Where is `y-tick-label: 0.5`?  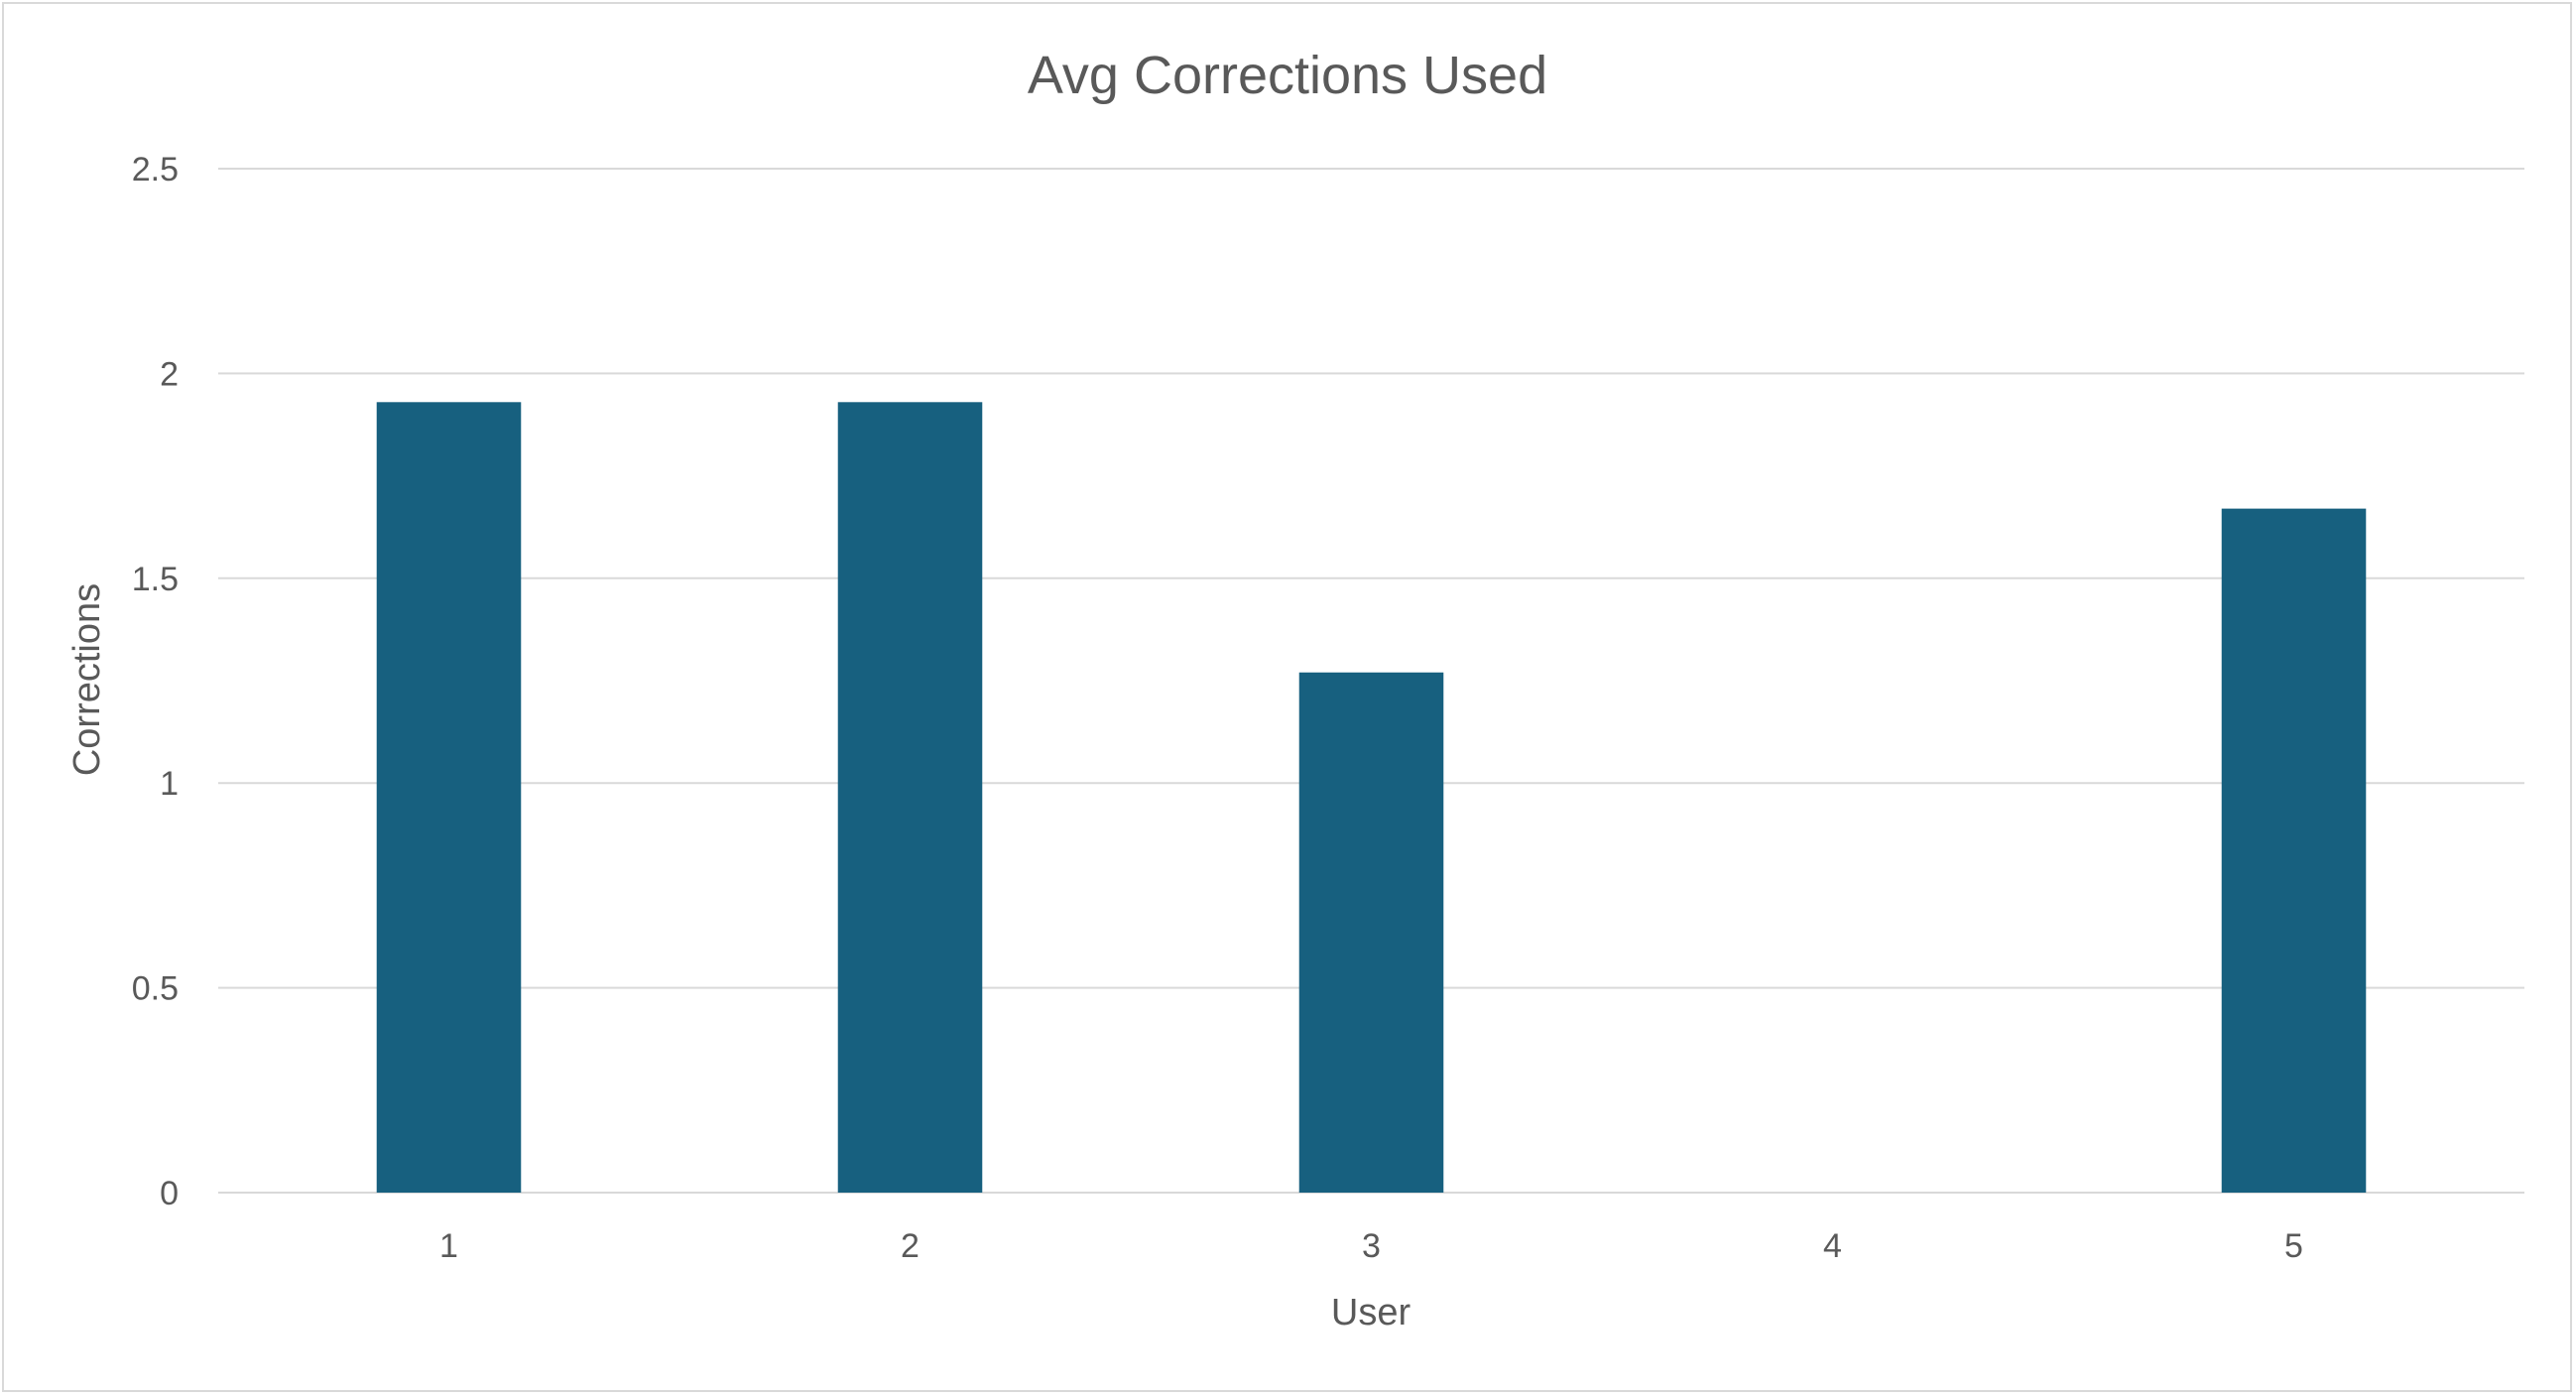
y-tick-label: 0.5 is located at coordinates (155, 989).